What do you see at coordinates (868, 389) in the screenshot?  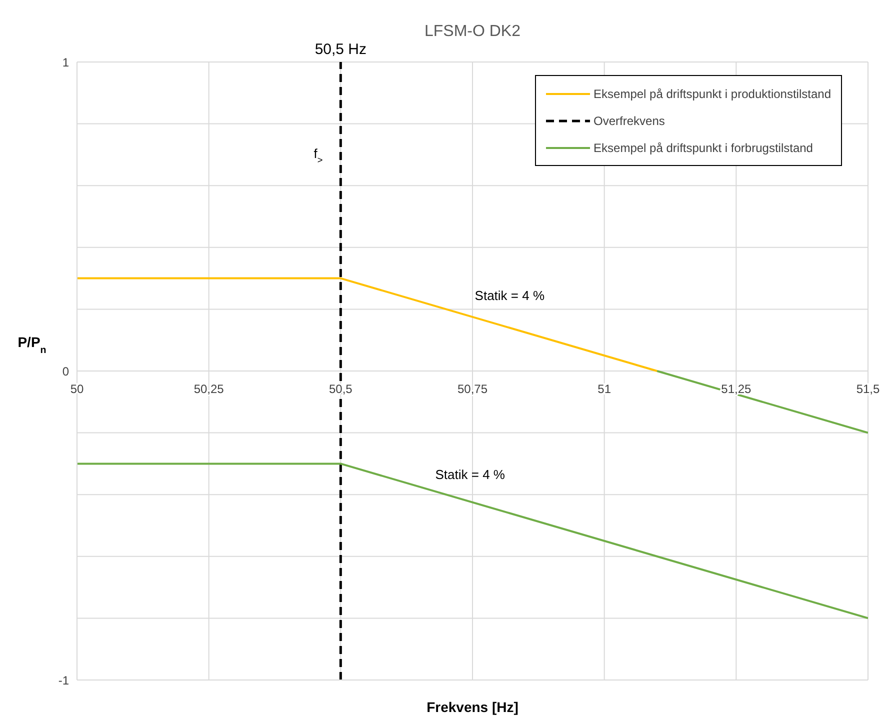 I see `x-tick-label: 51,5` at bounding box center [868, 389].